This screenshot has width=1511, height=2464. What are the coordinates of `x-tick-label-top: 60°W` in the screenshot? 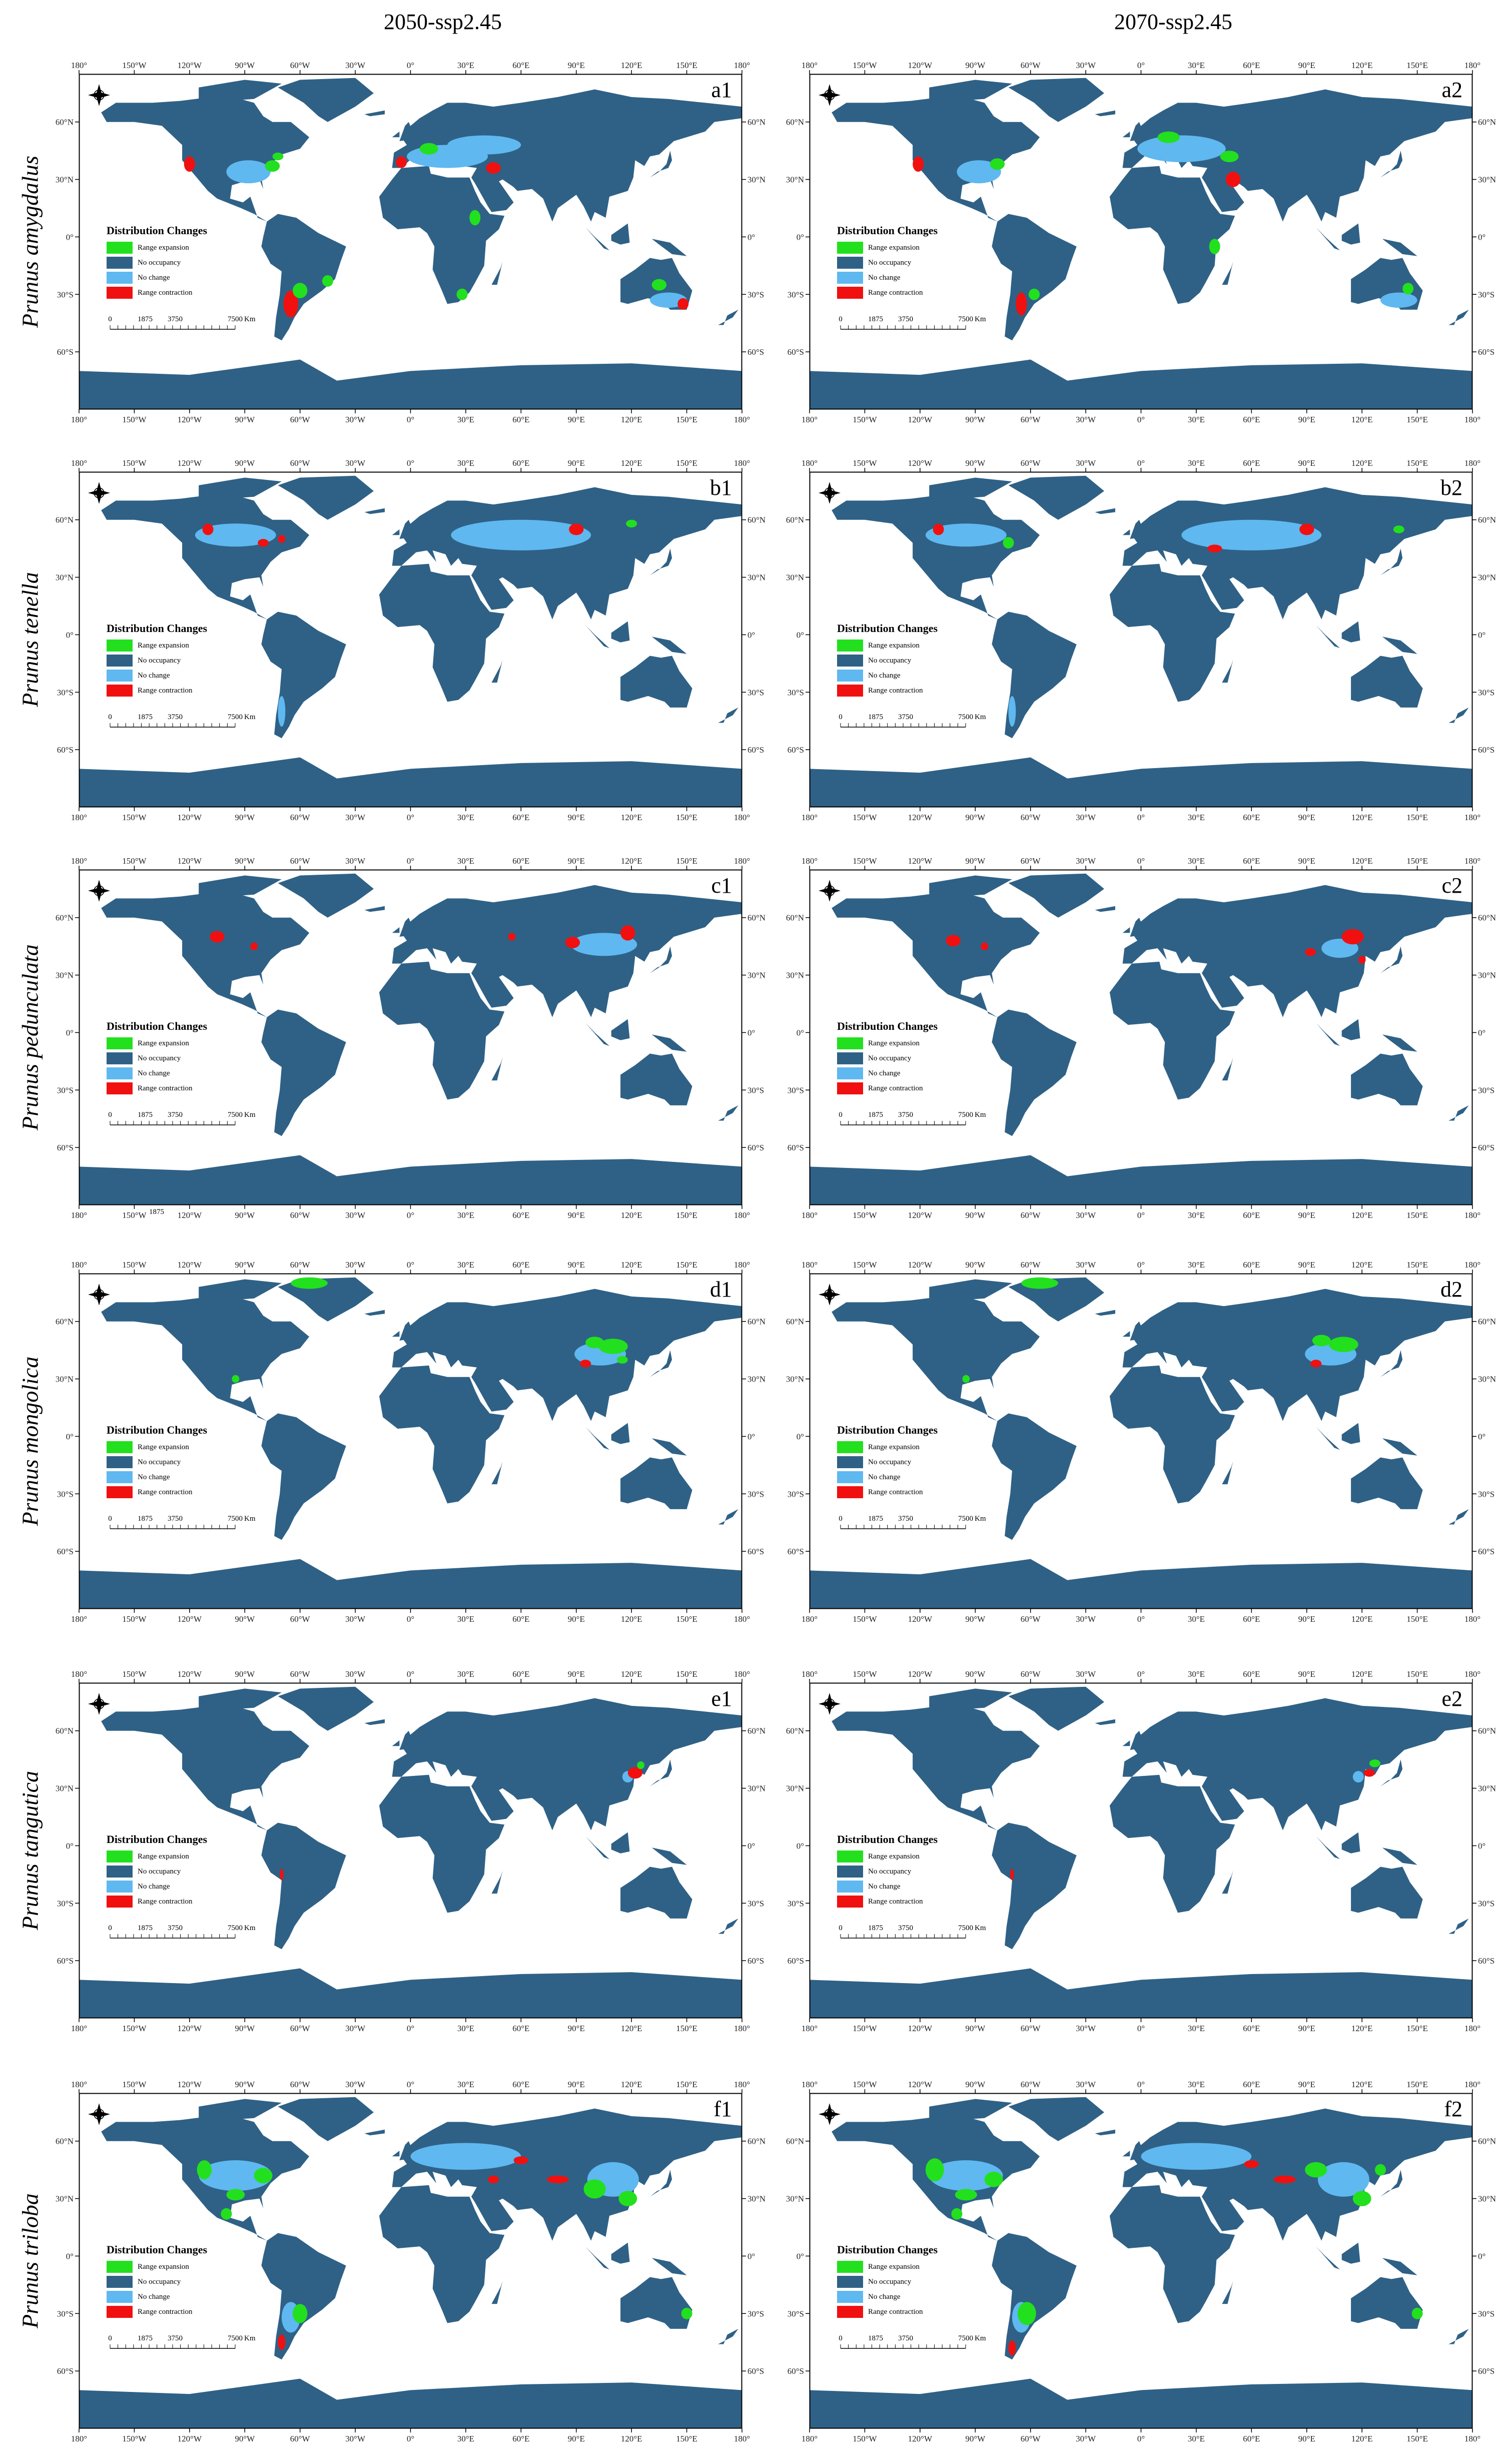 It's located at (1031, 861).